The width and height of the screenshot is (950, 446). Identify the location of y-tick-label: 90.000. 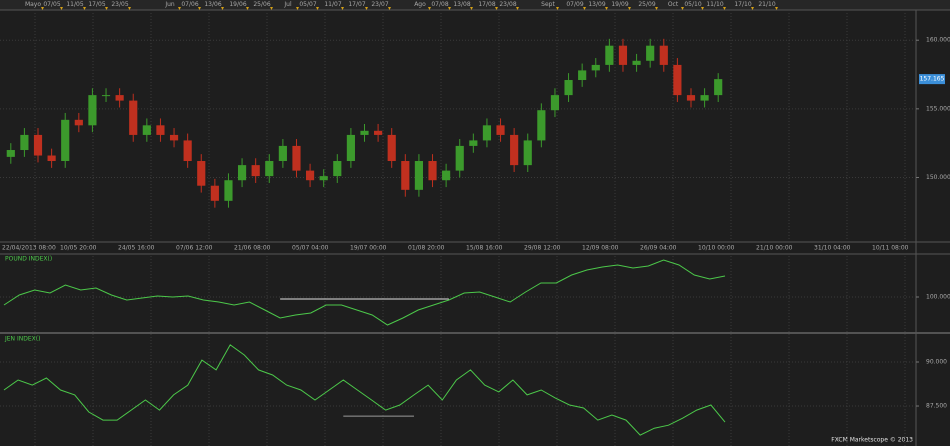
(936, 362).